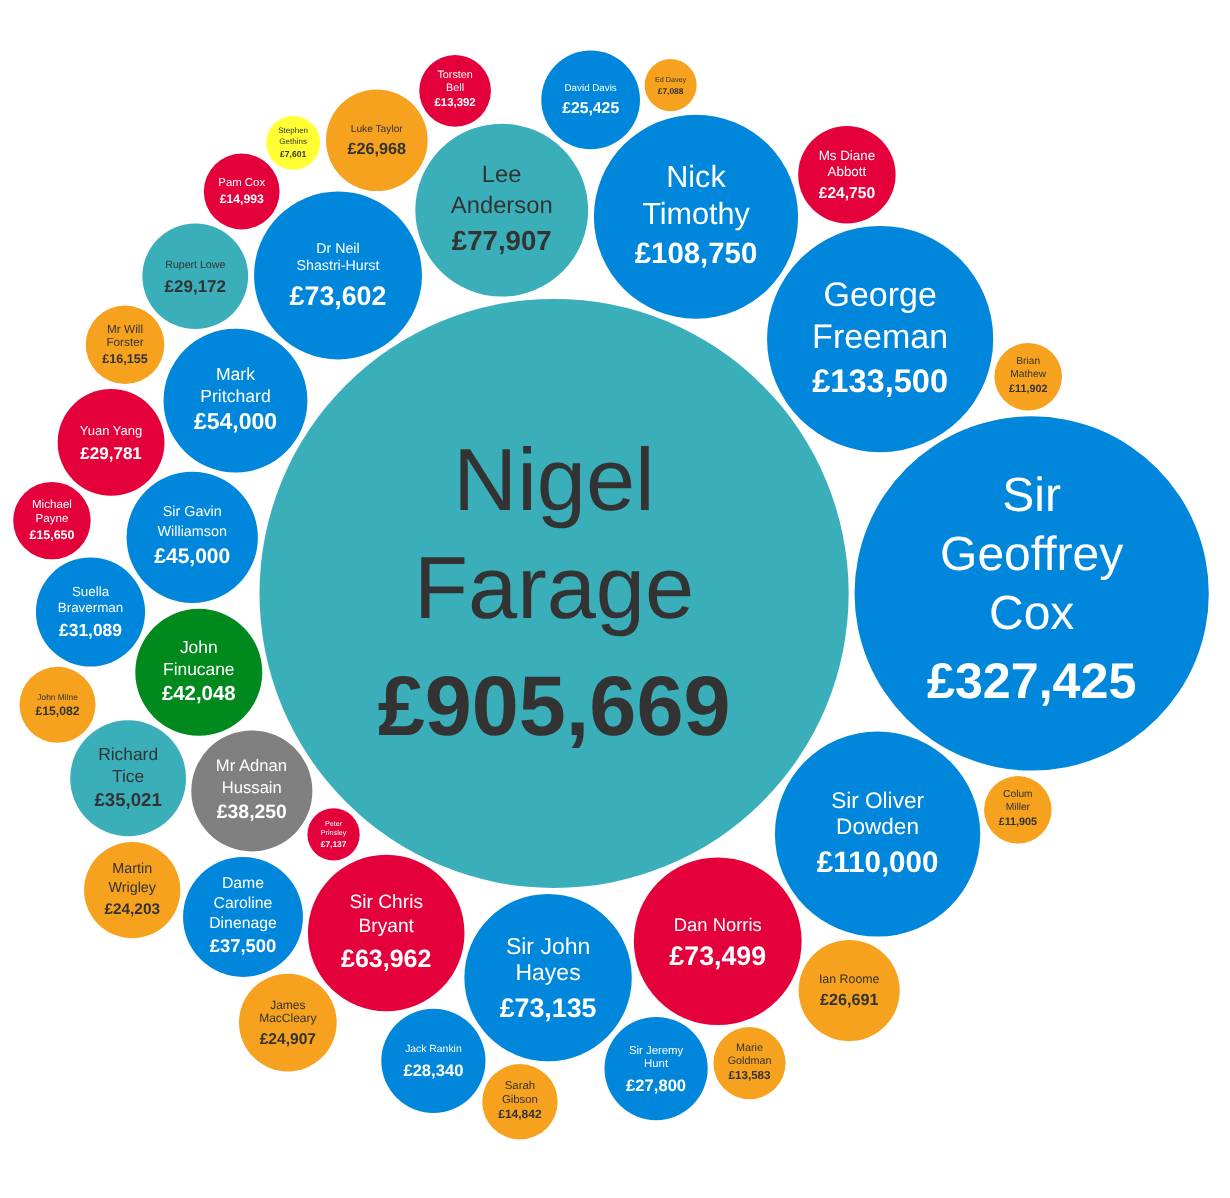  What do you see at coordinates (111, 453) in the screenshot?
I see `data-label: £29,781` at bounding box center [111, 453].